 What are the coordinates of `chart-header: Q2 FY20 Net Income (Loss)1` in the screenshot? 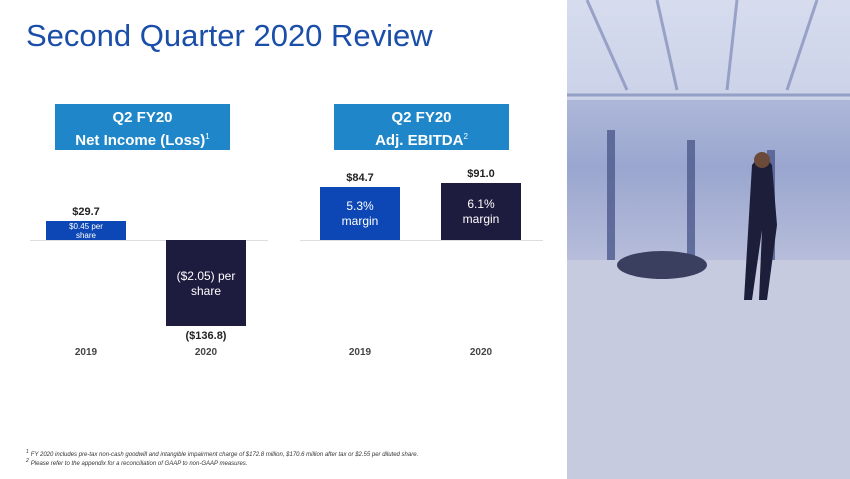 It's located at (142, 127).